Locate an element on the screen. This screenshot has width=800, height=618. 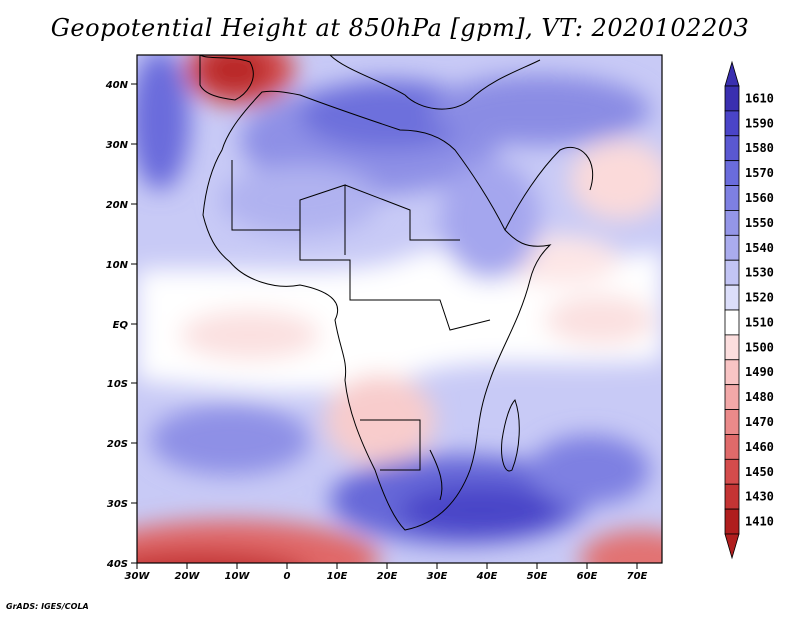
colorbar-label: 1530 is located at coordinates (759, 273).